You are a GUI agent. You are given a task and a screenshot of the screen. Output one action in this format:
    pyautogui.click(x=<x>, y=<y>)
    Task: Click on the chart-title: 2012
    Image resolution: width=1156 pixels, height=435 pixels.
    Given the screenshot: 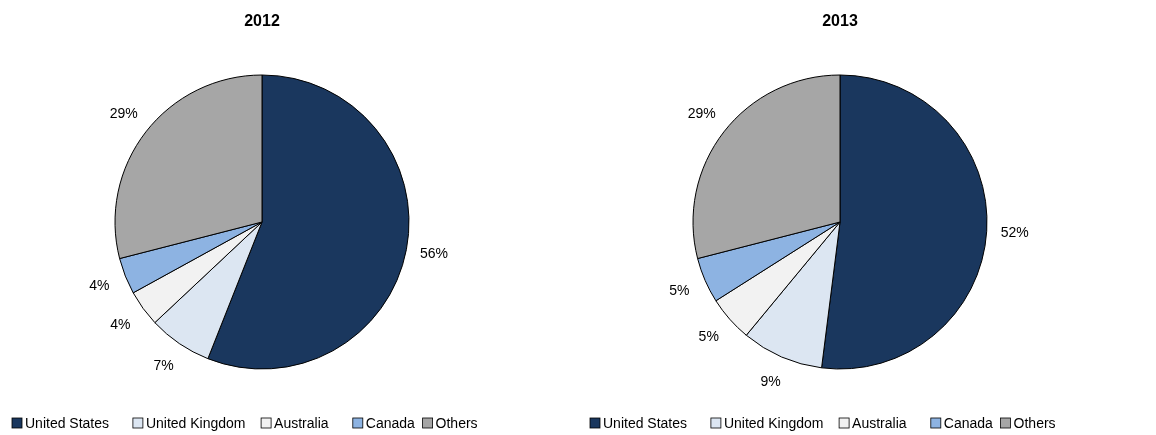 What is the action you would take?
    pyautogui.click(x=262, y=20)
    